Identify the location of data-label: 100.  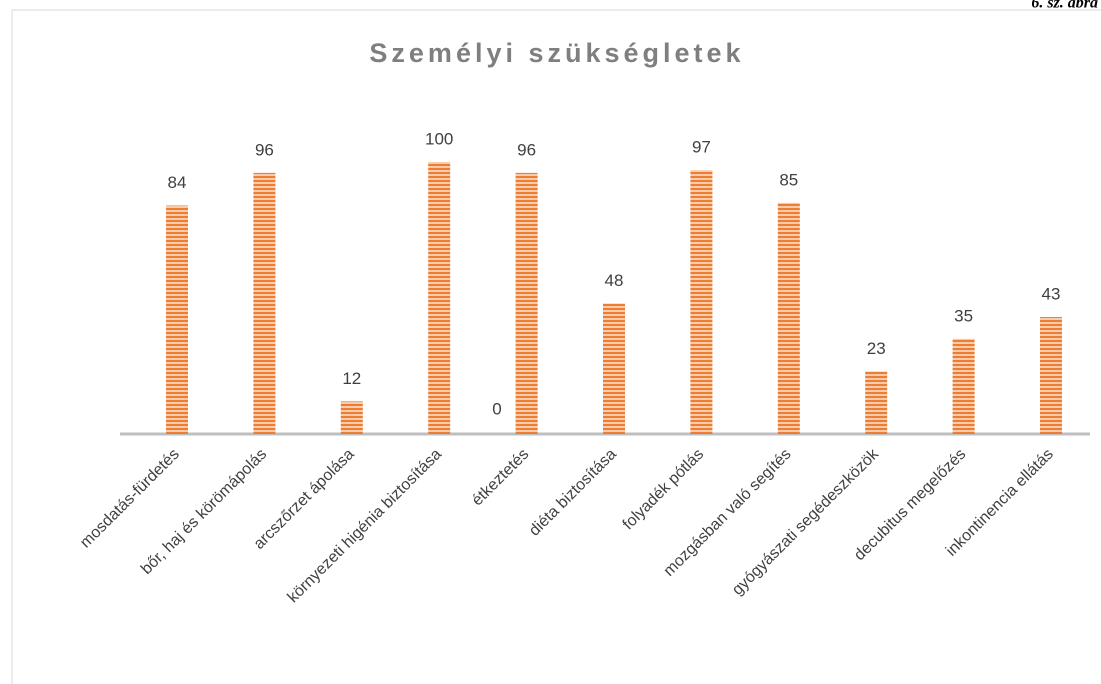
(439, 138).